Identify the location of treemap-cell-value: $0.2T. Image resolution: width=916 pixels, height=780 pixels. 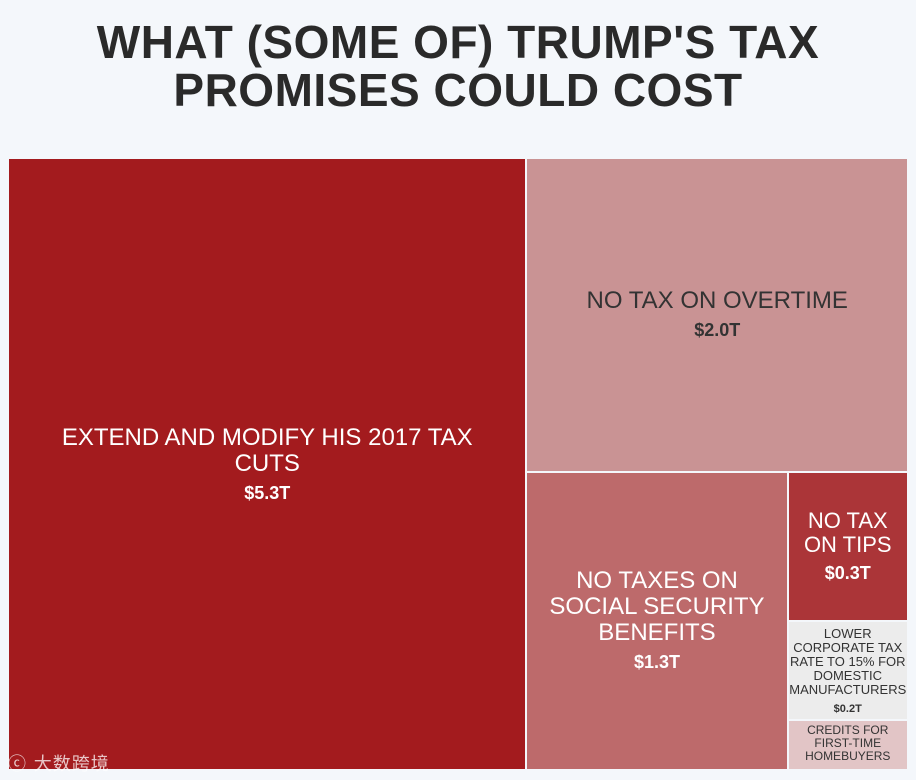
(847, 708).